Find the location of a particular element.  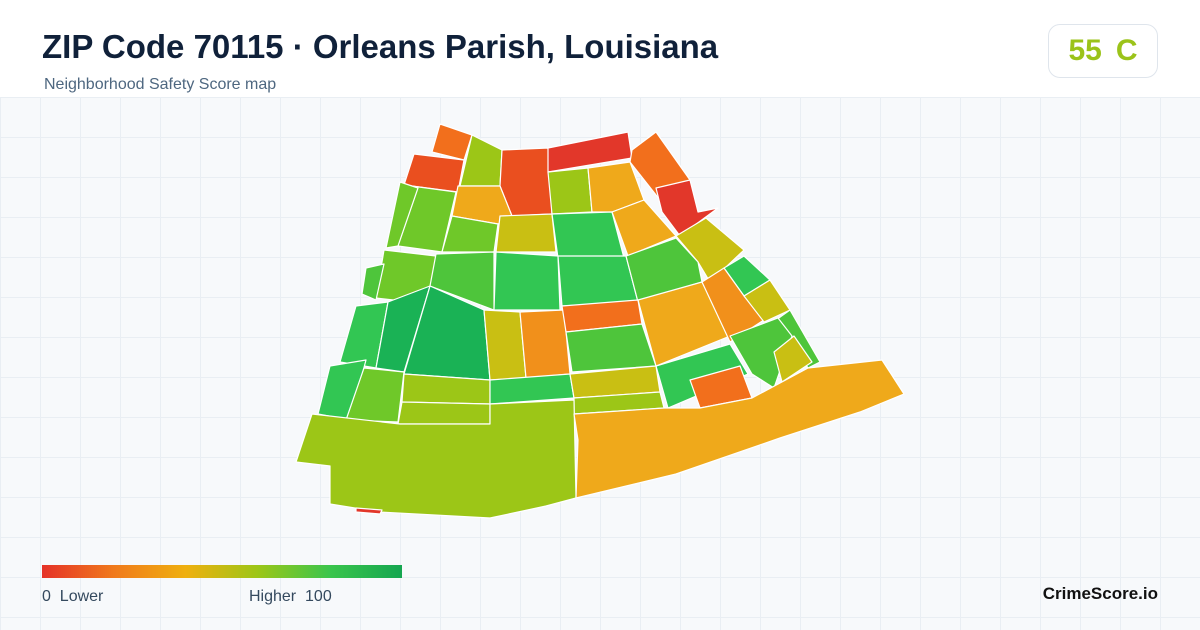

legend-low-label: 0 Lower is located at coordinates (72, 597).